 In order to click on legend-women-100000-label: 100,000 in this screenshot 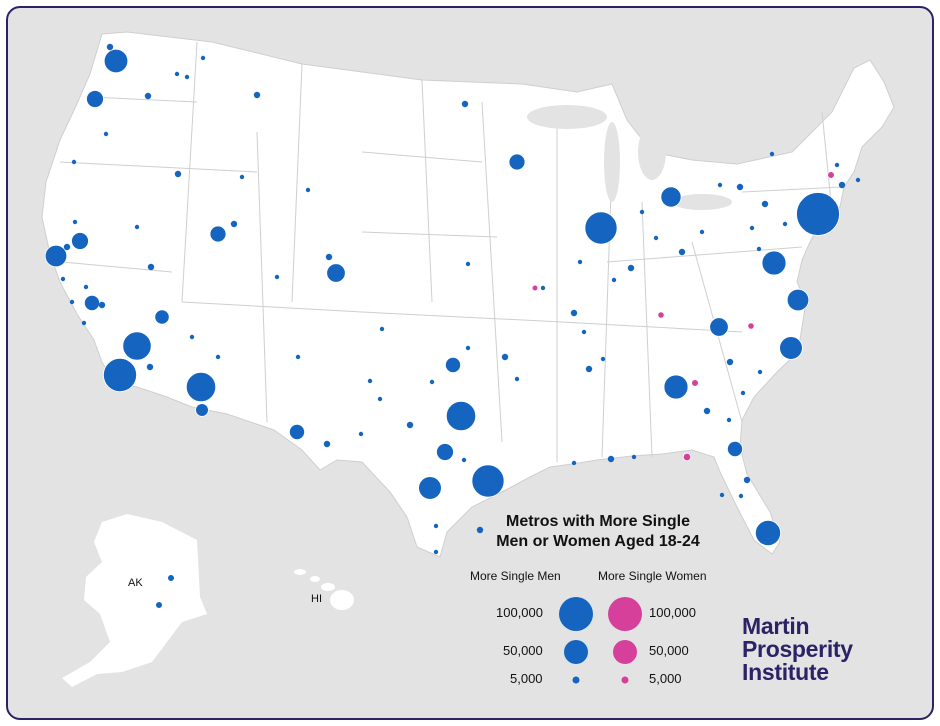, I will do `click(672, 612)`.